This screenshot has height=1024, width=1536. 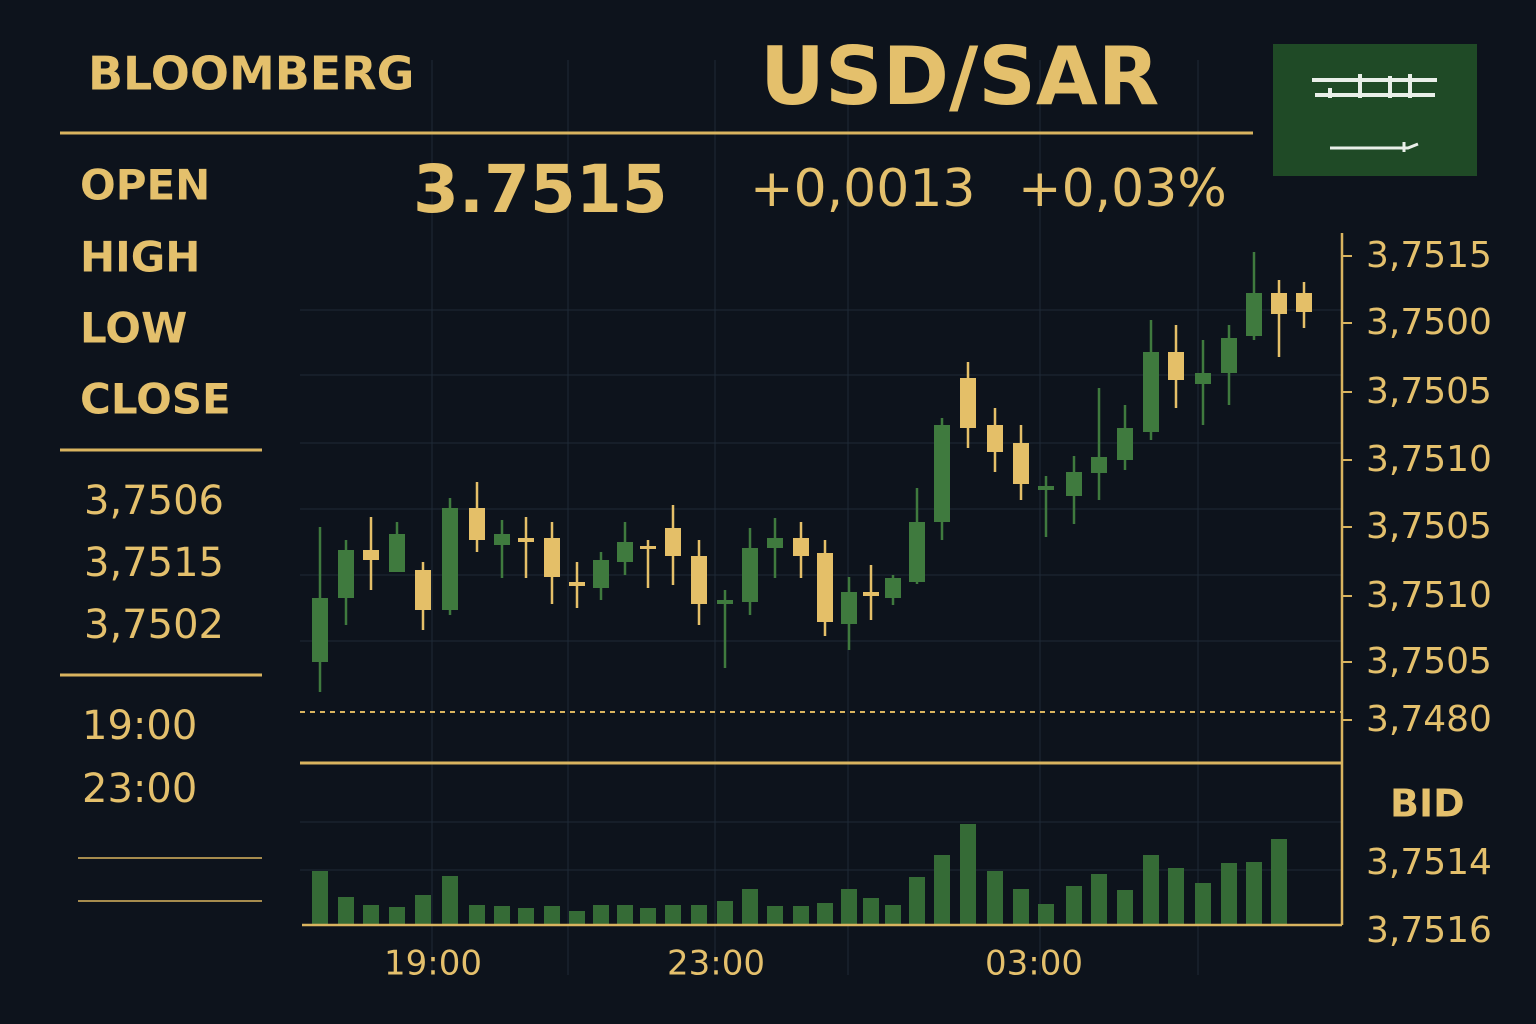 What do you see at coordinates (1034, 964) in the screenshot?
I see `x-tick-label: 03:00` at bounding box center [1034, 964].